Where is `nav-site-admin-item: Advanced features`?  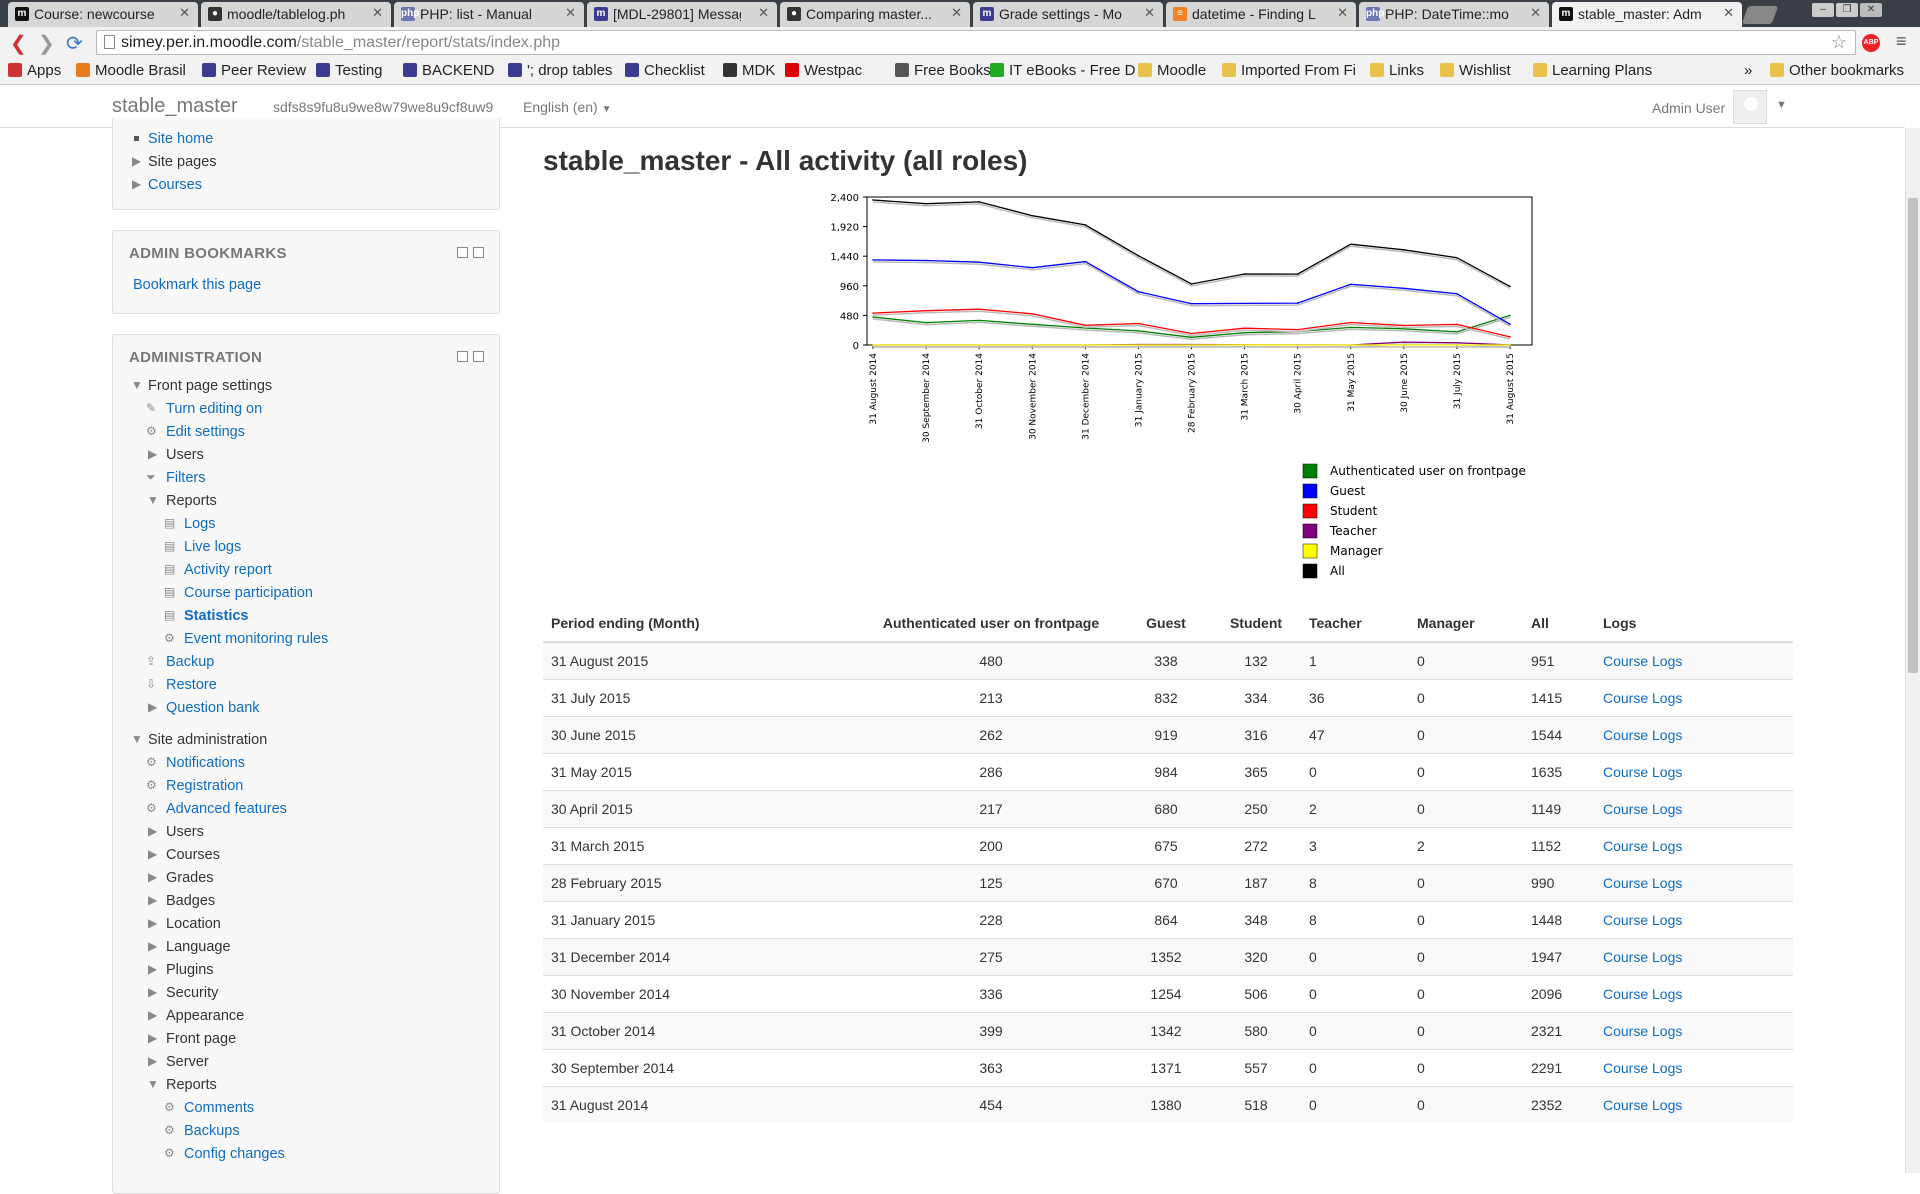 nav-site-admin-item: Advanced features is located at coordinates (226, 809).